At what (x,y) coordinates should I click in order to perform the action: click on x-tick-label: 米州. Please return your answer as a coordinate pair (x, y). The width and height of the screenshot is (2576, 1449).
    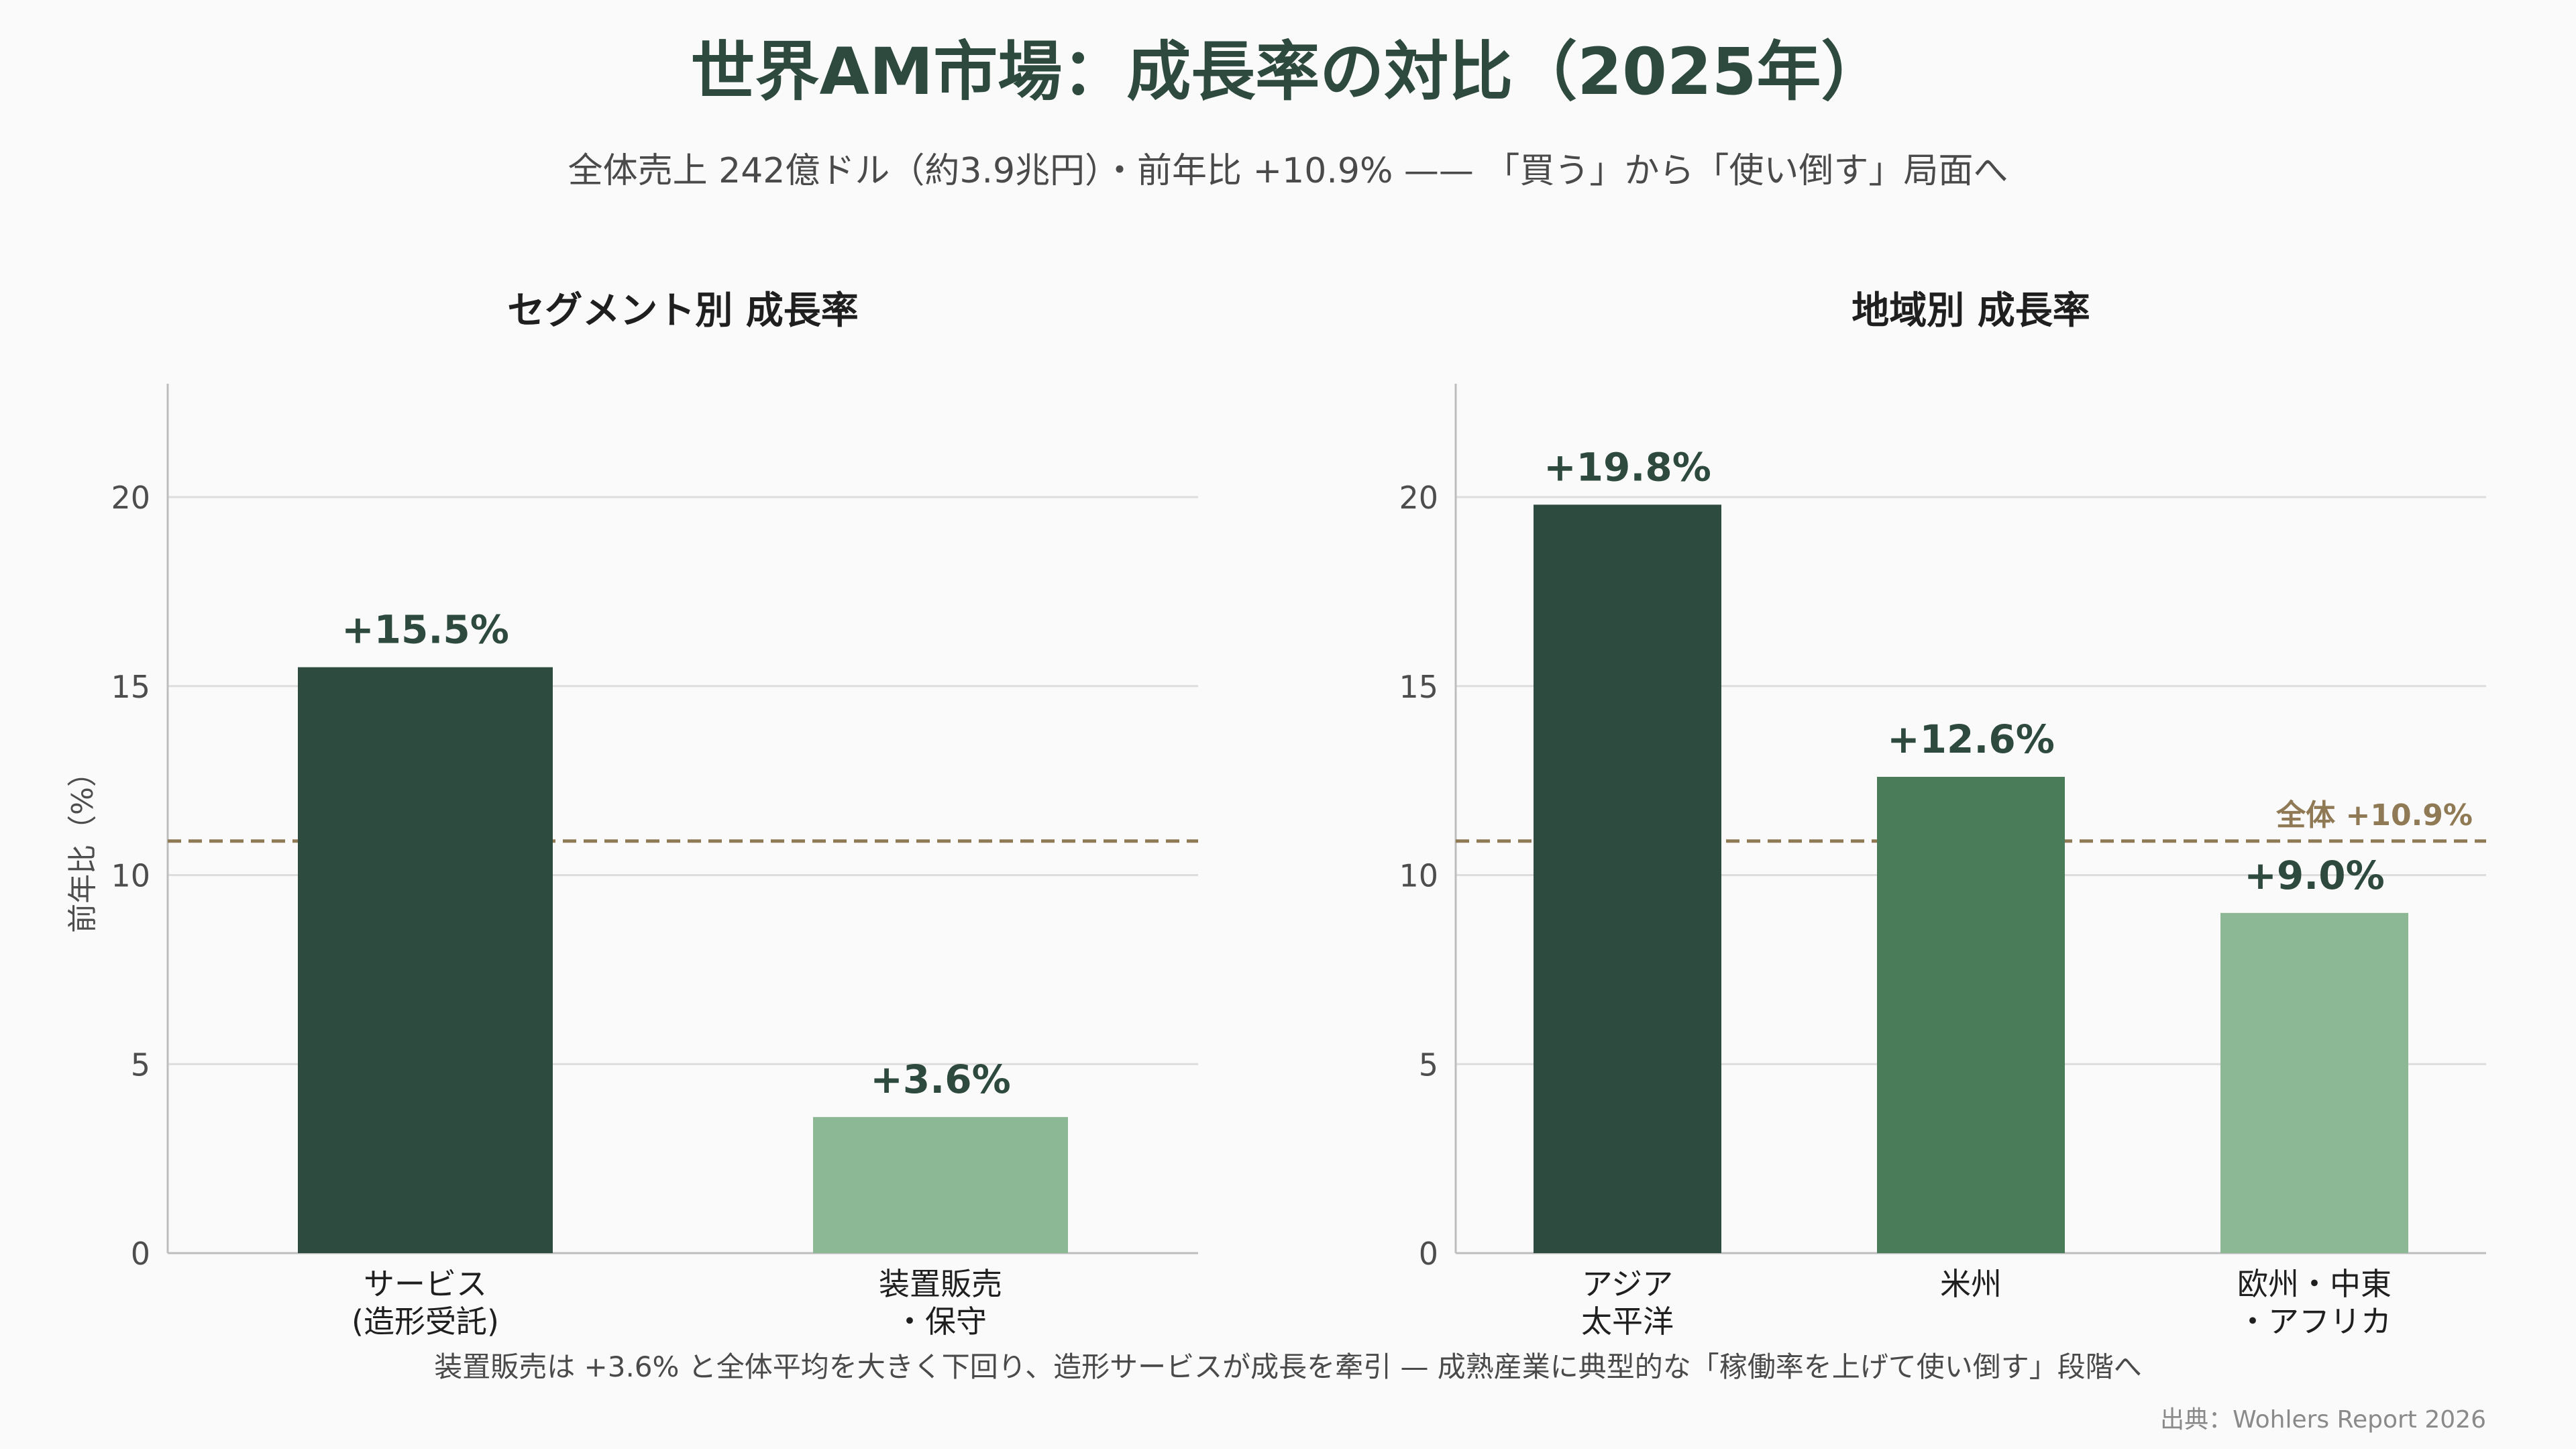
    Looking at the image, I should click on (1971, 1284).